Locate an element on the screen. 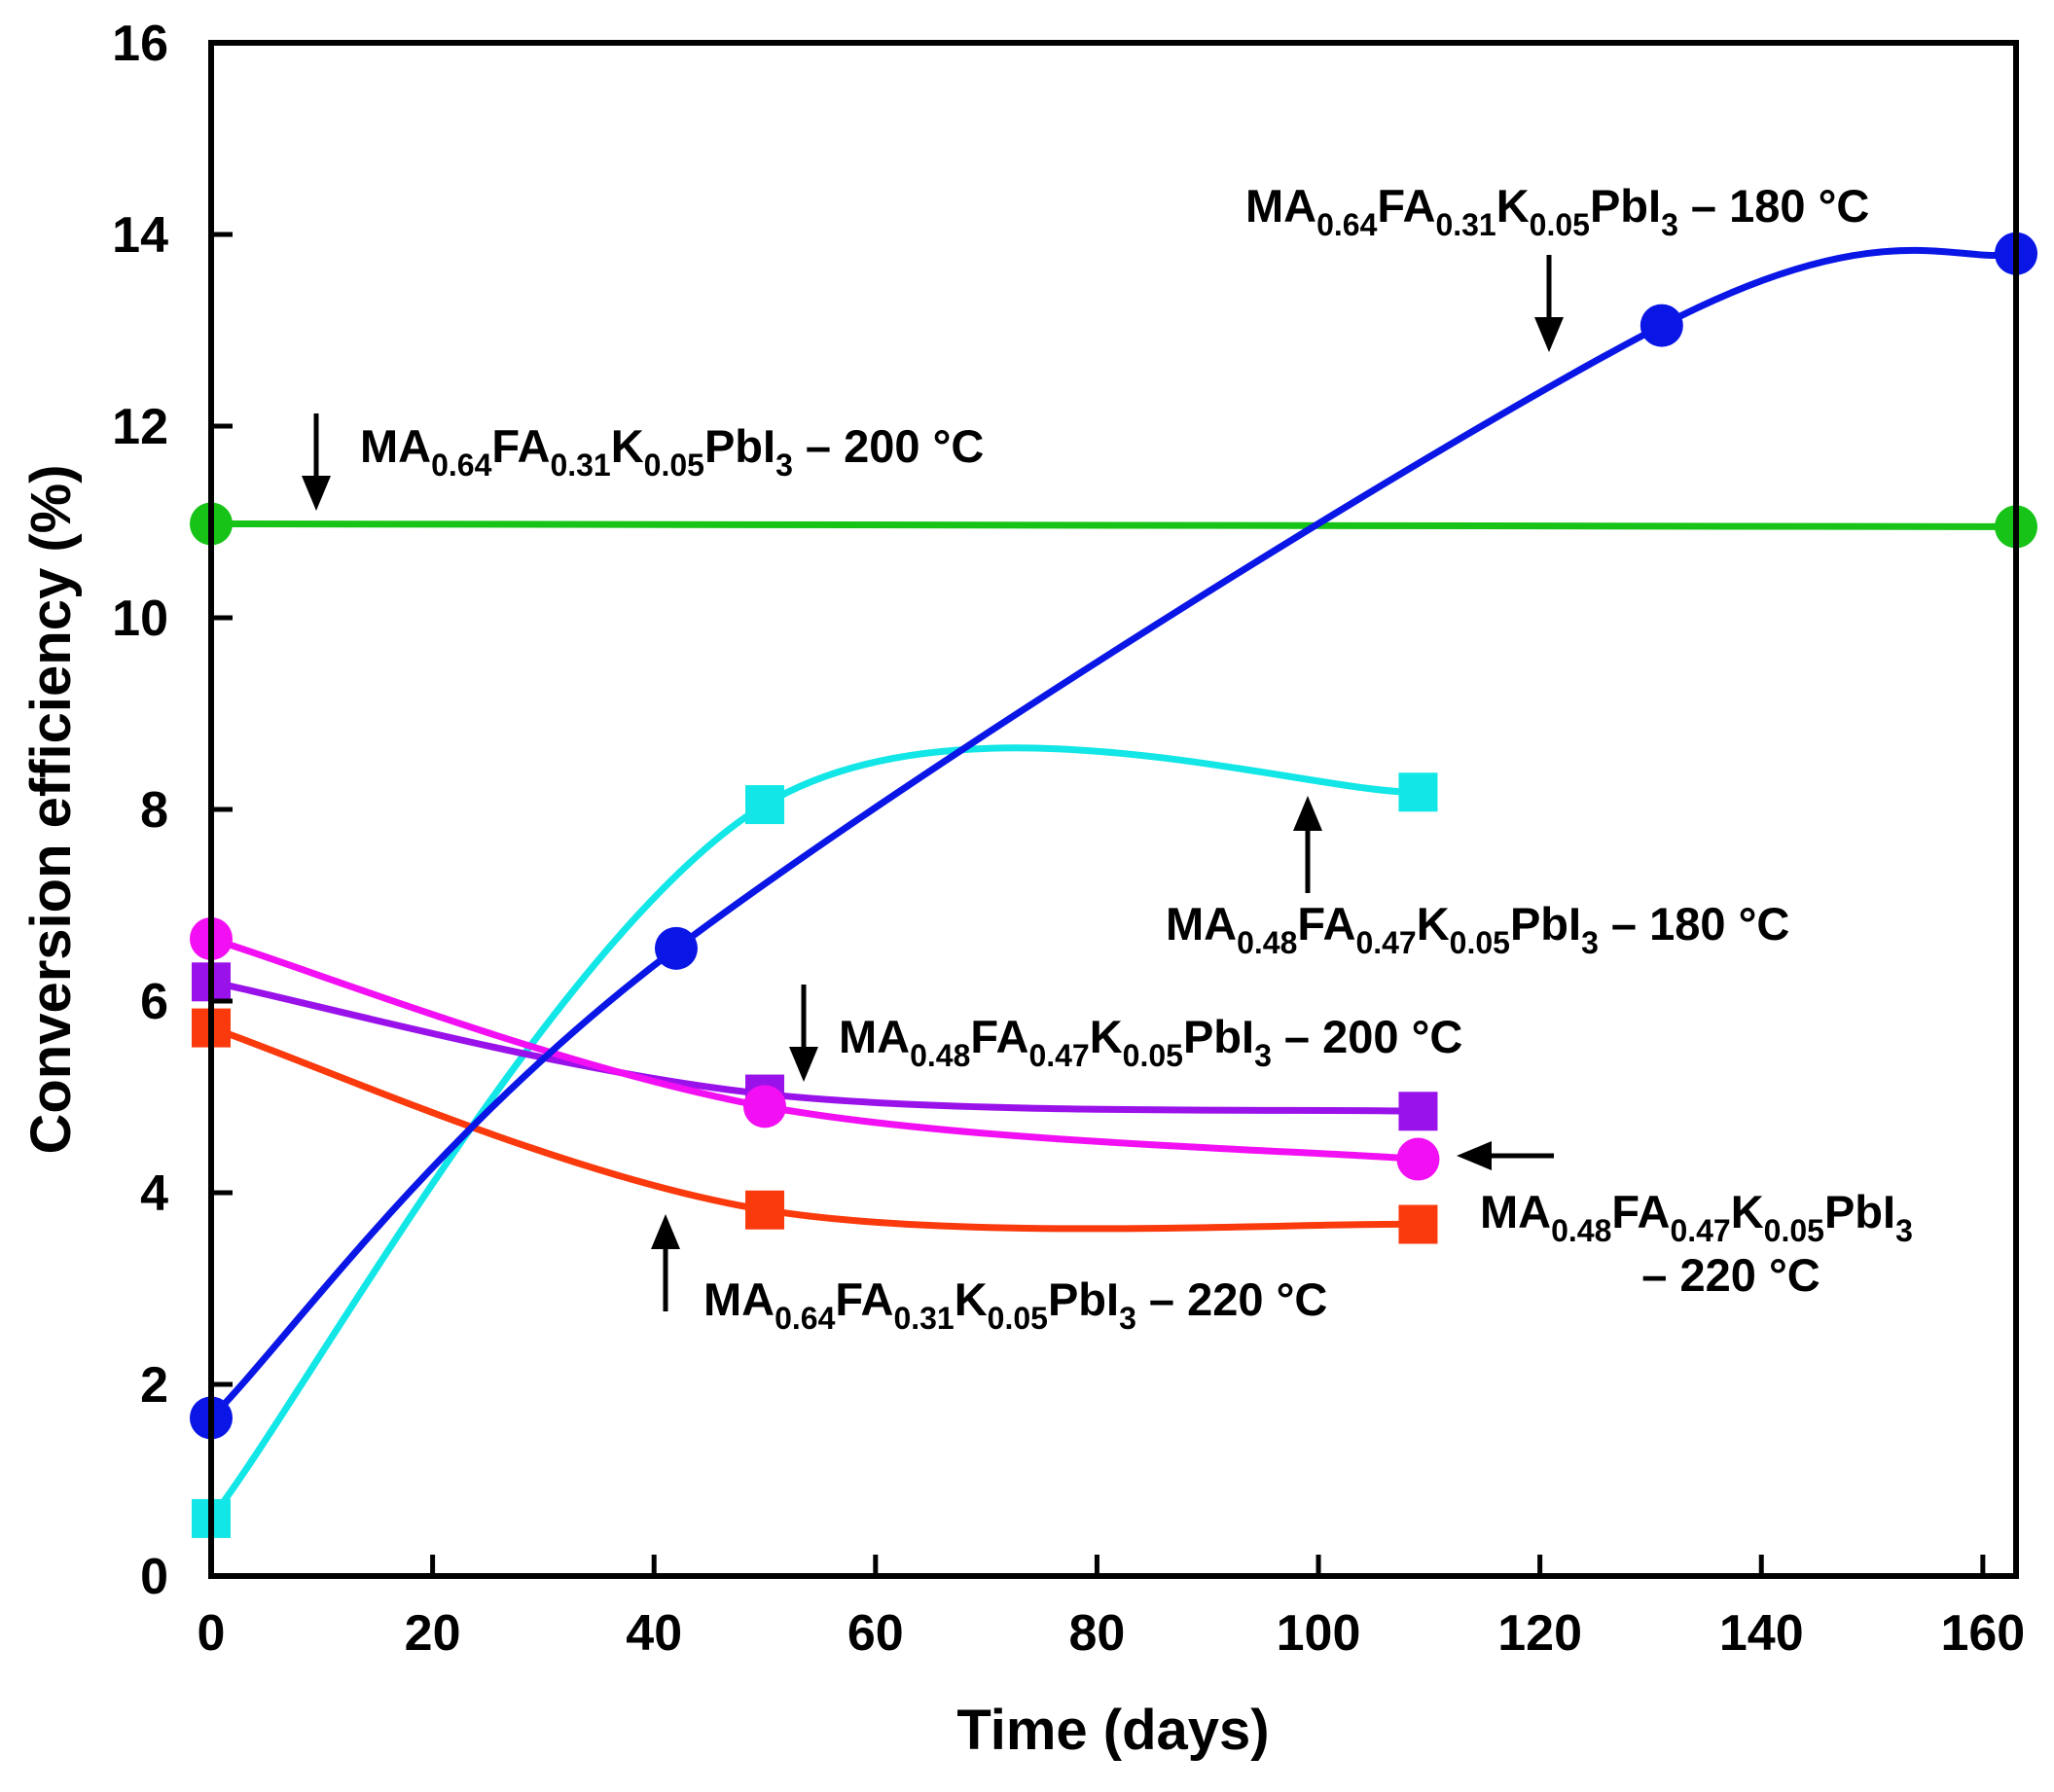  x-tick-label: 80 is located at coordinates (1097, 1633).